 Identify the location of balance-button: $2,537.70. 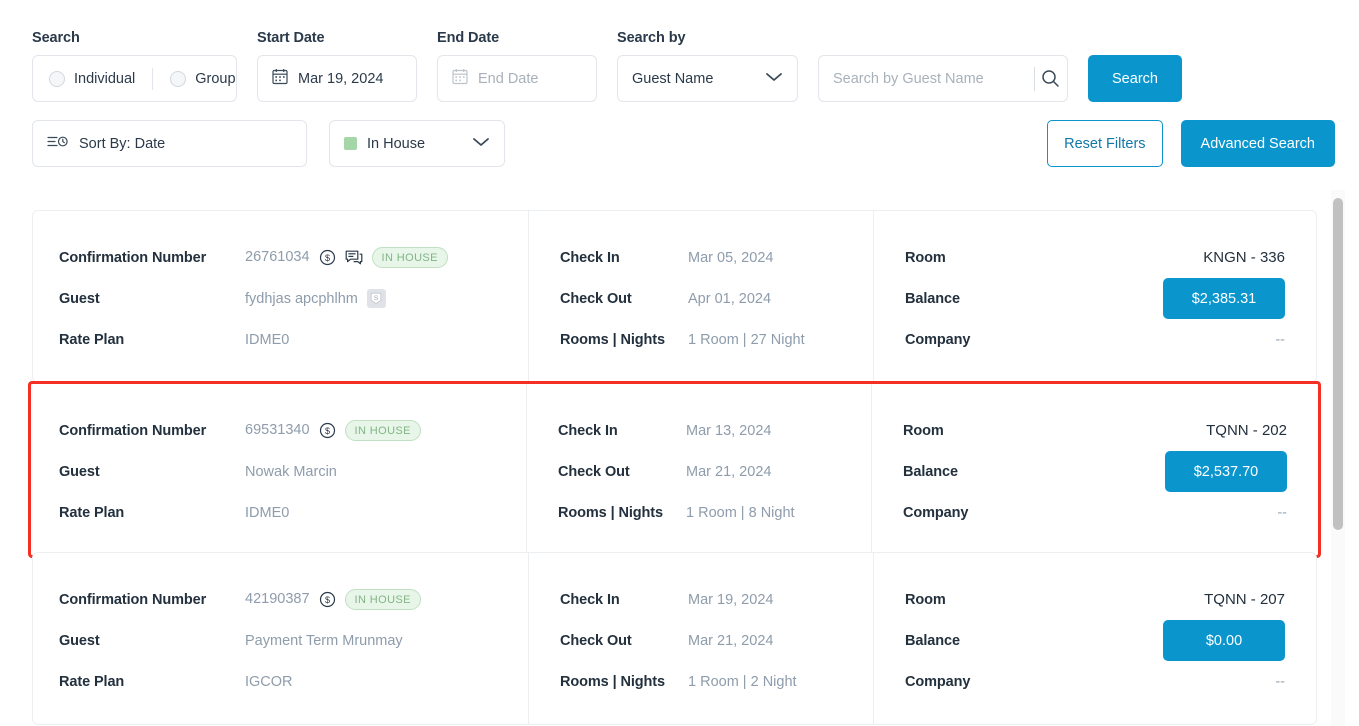
(1226, 471).